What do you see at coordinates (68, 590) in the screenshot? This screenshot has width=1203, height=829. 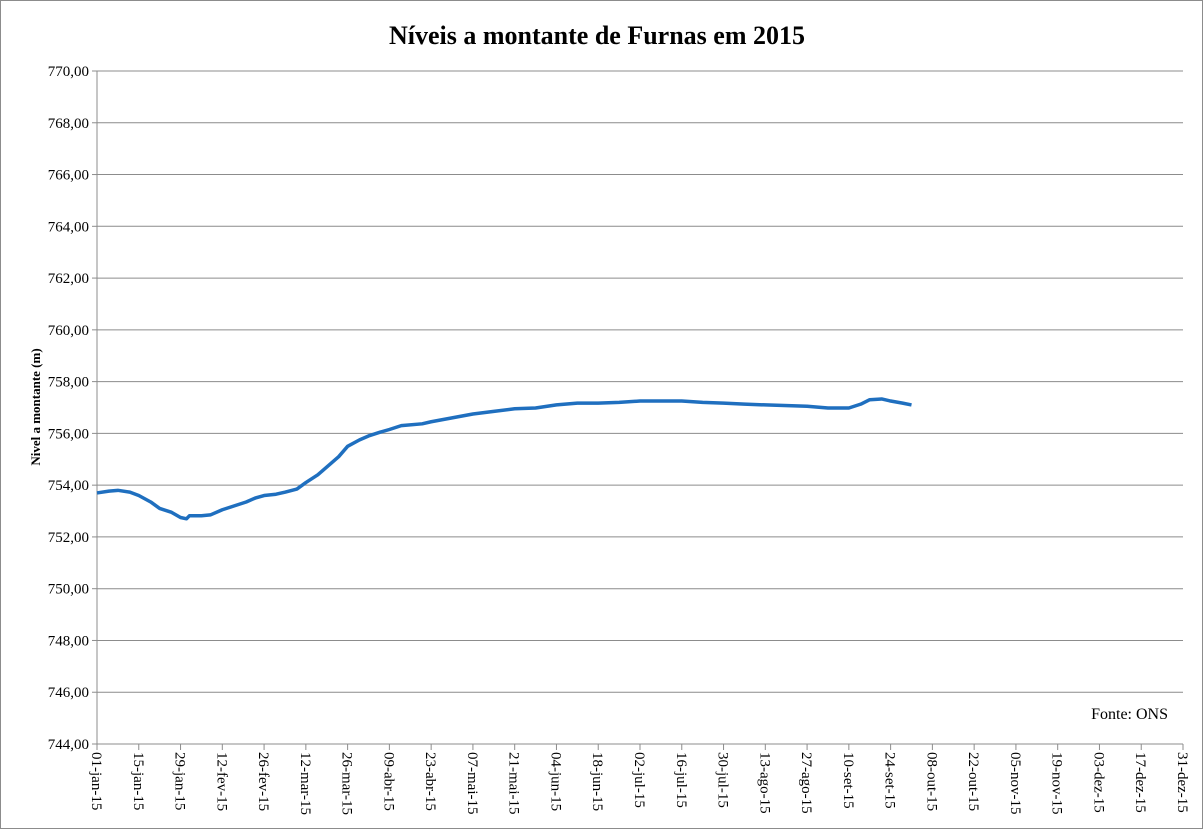 I see `y-tick-label: 750,00` at bounding box center [68, 590].